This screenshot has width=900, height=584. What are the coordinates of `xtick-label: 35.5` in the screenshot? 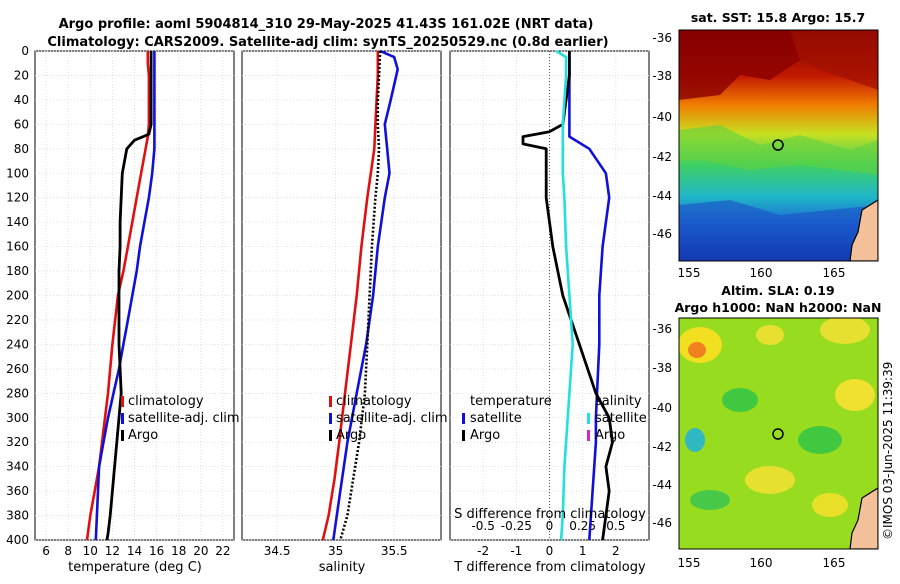 It's located at (394, 551).